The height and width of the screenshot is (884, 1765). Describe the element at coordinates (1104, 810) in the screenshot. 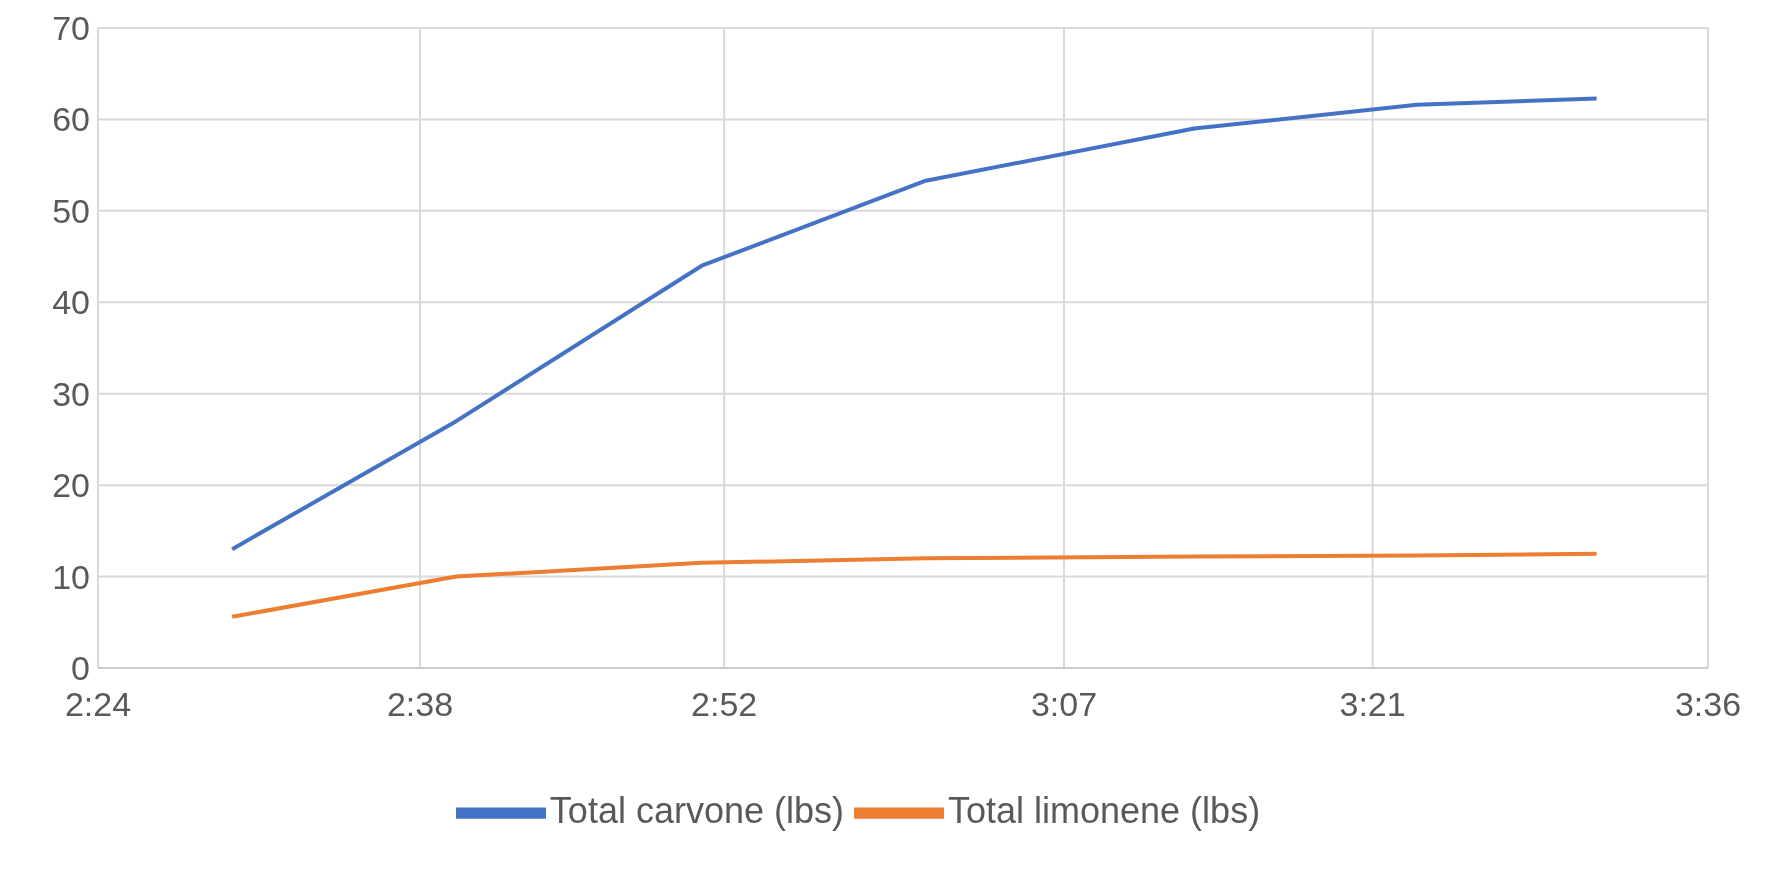

I see `legend-label: Total limonene (lbs)` at that location.